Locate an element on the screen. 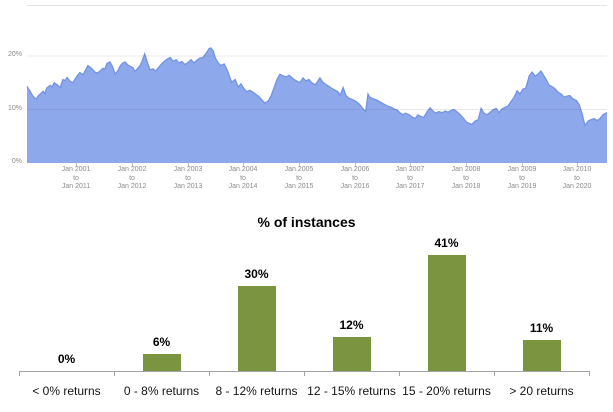 Image resolution: width=613 pixels, height=412 pixels. x-axis-label-Jan-2009: Jan 2009 to Jan 2019 is located at coordinates (522, 178).